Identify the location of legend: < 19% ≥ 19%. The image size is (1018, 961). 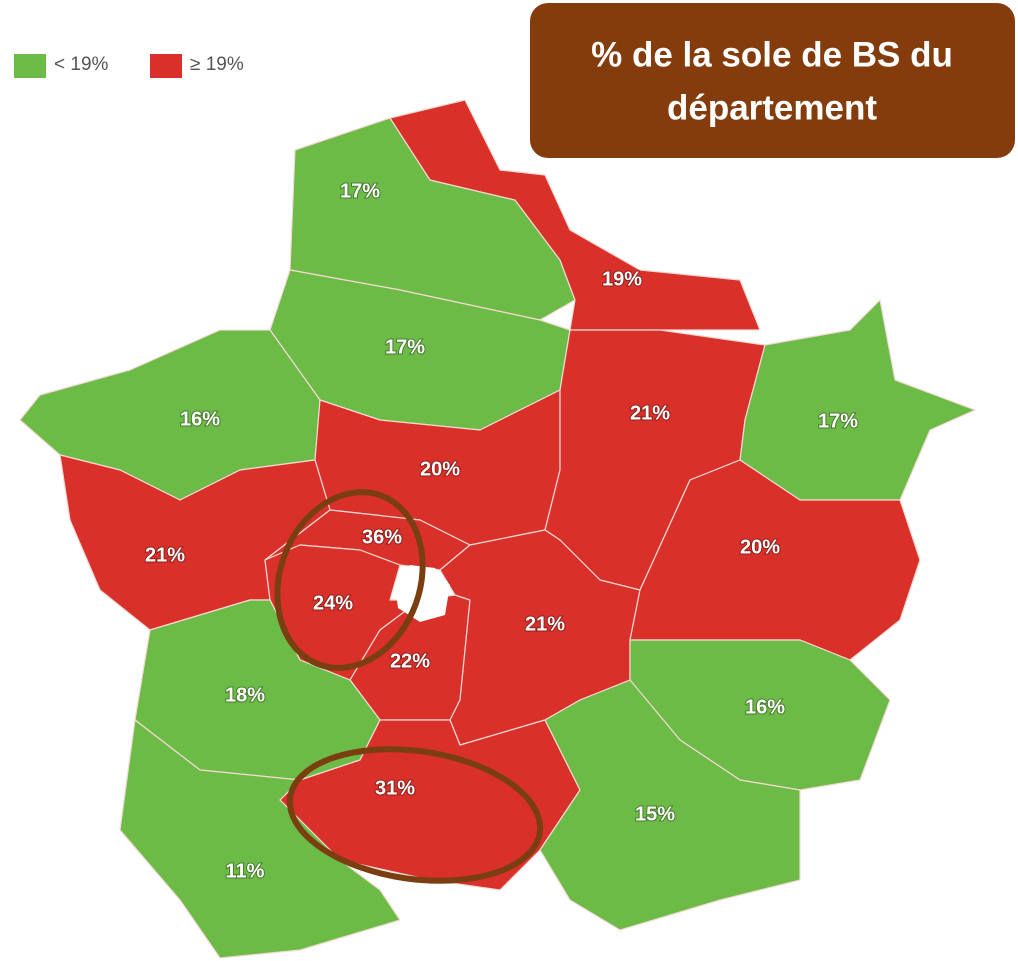
(129, 66).